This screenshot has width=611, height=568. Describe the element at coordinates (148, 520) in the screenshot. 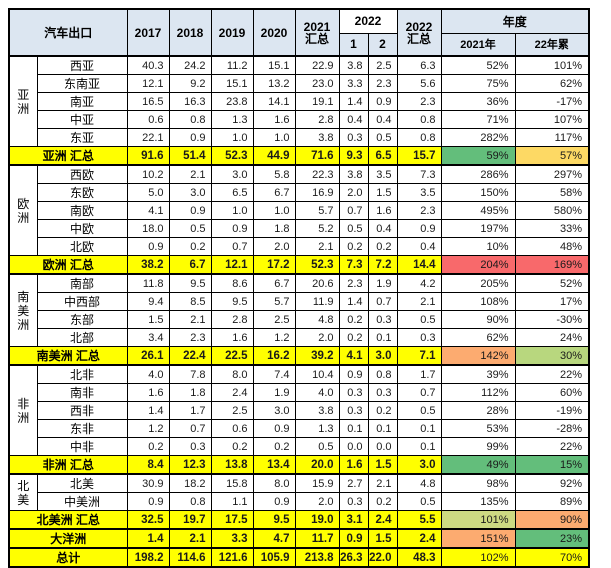

I see `summary-value-cell: 32.5` at that location.